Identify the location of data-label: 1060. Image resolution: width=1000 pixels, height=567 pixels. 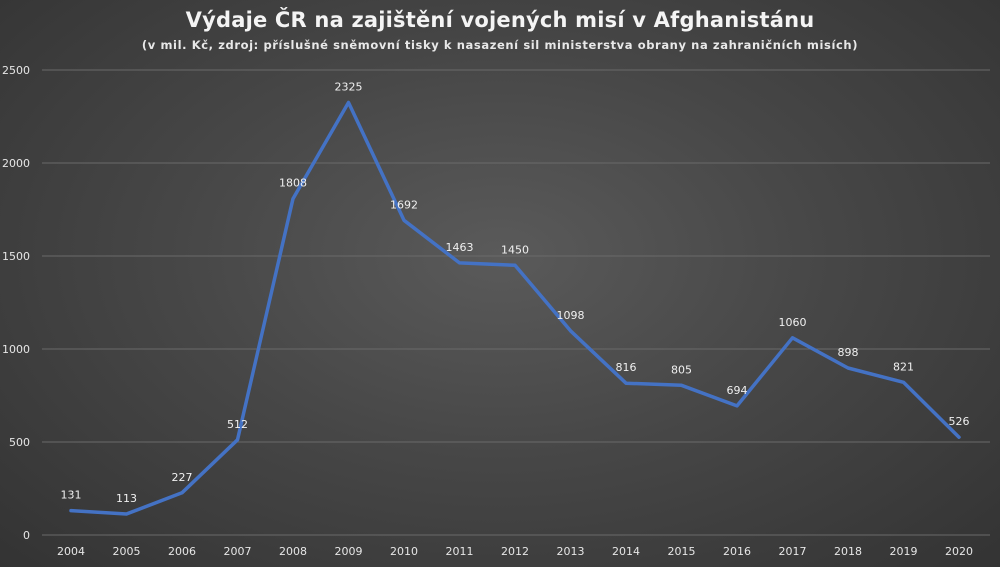
(793, 322).